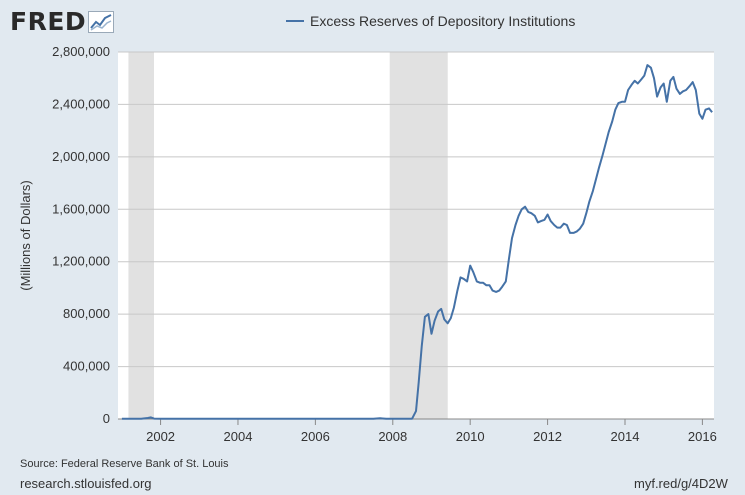 The width and height of the screenshot is (745, 495). What do you see at coordinates (681, 483) in the screenshot?
I see `short-link: myf.red/g/4D2W` at bounding box center [681, 483].